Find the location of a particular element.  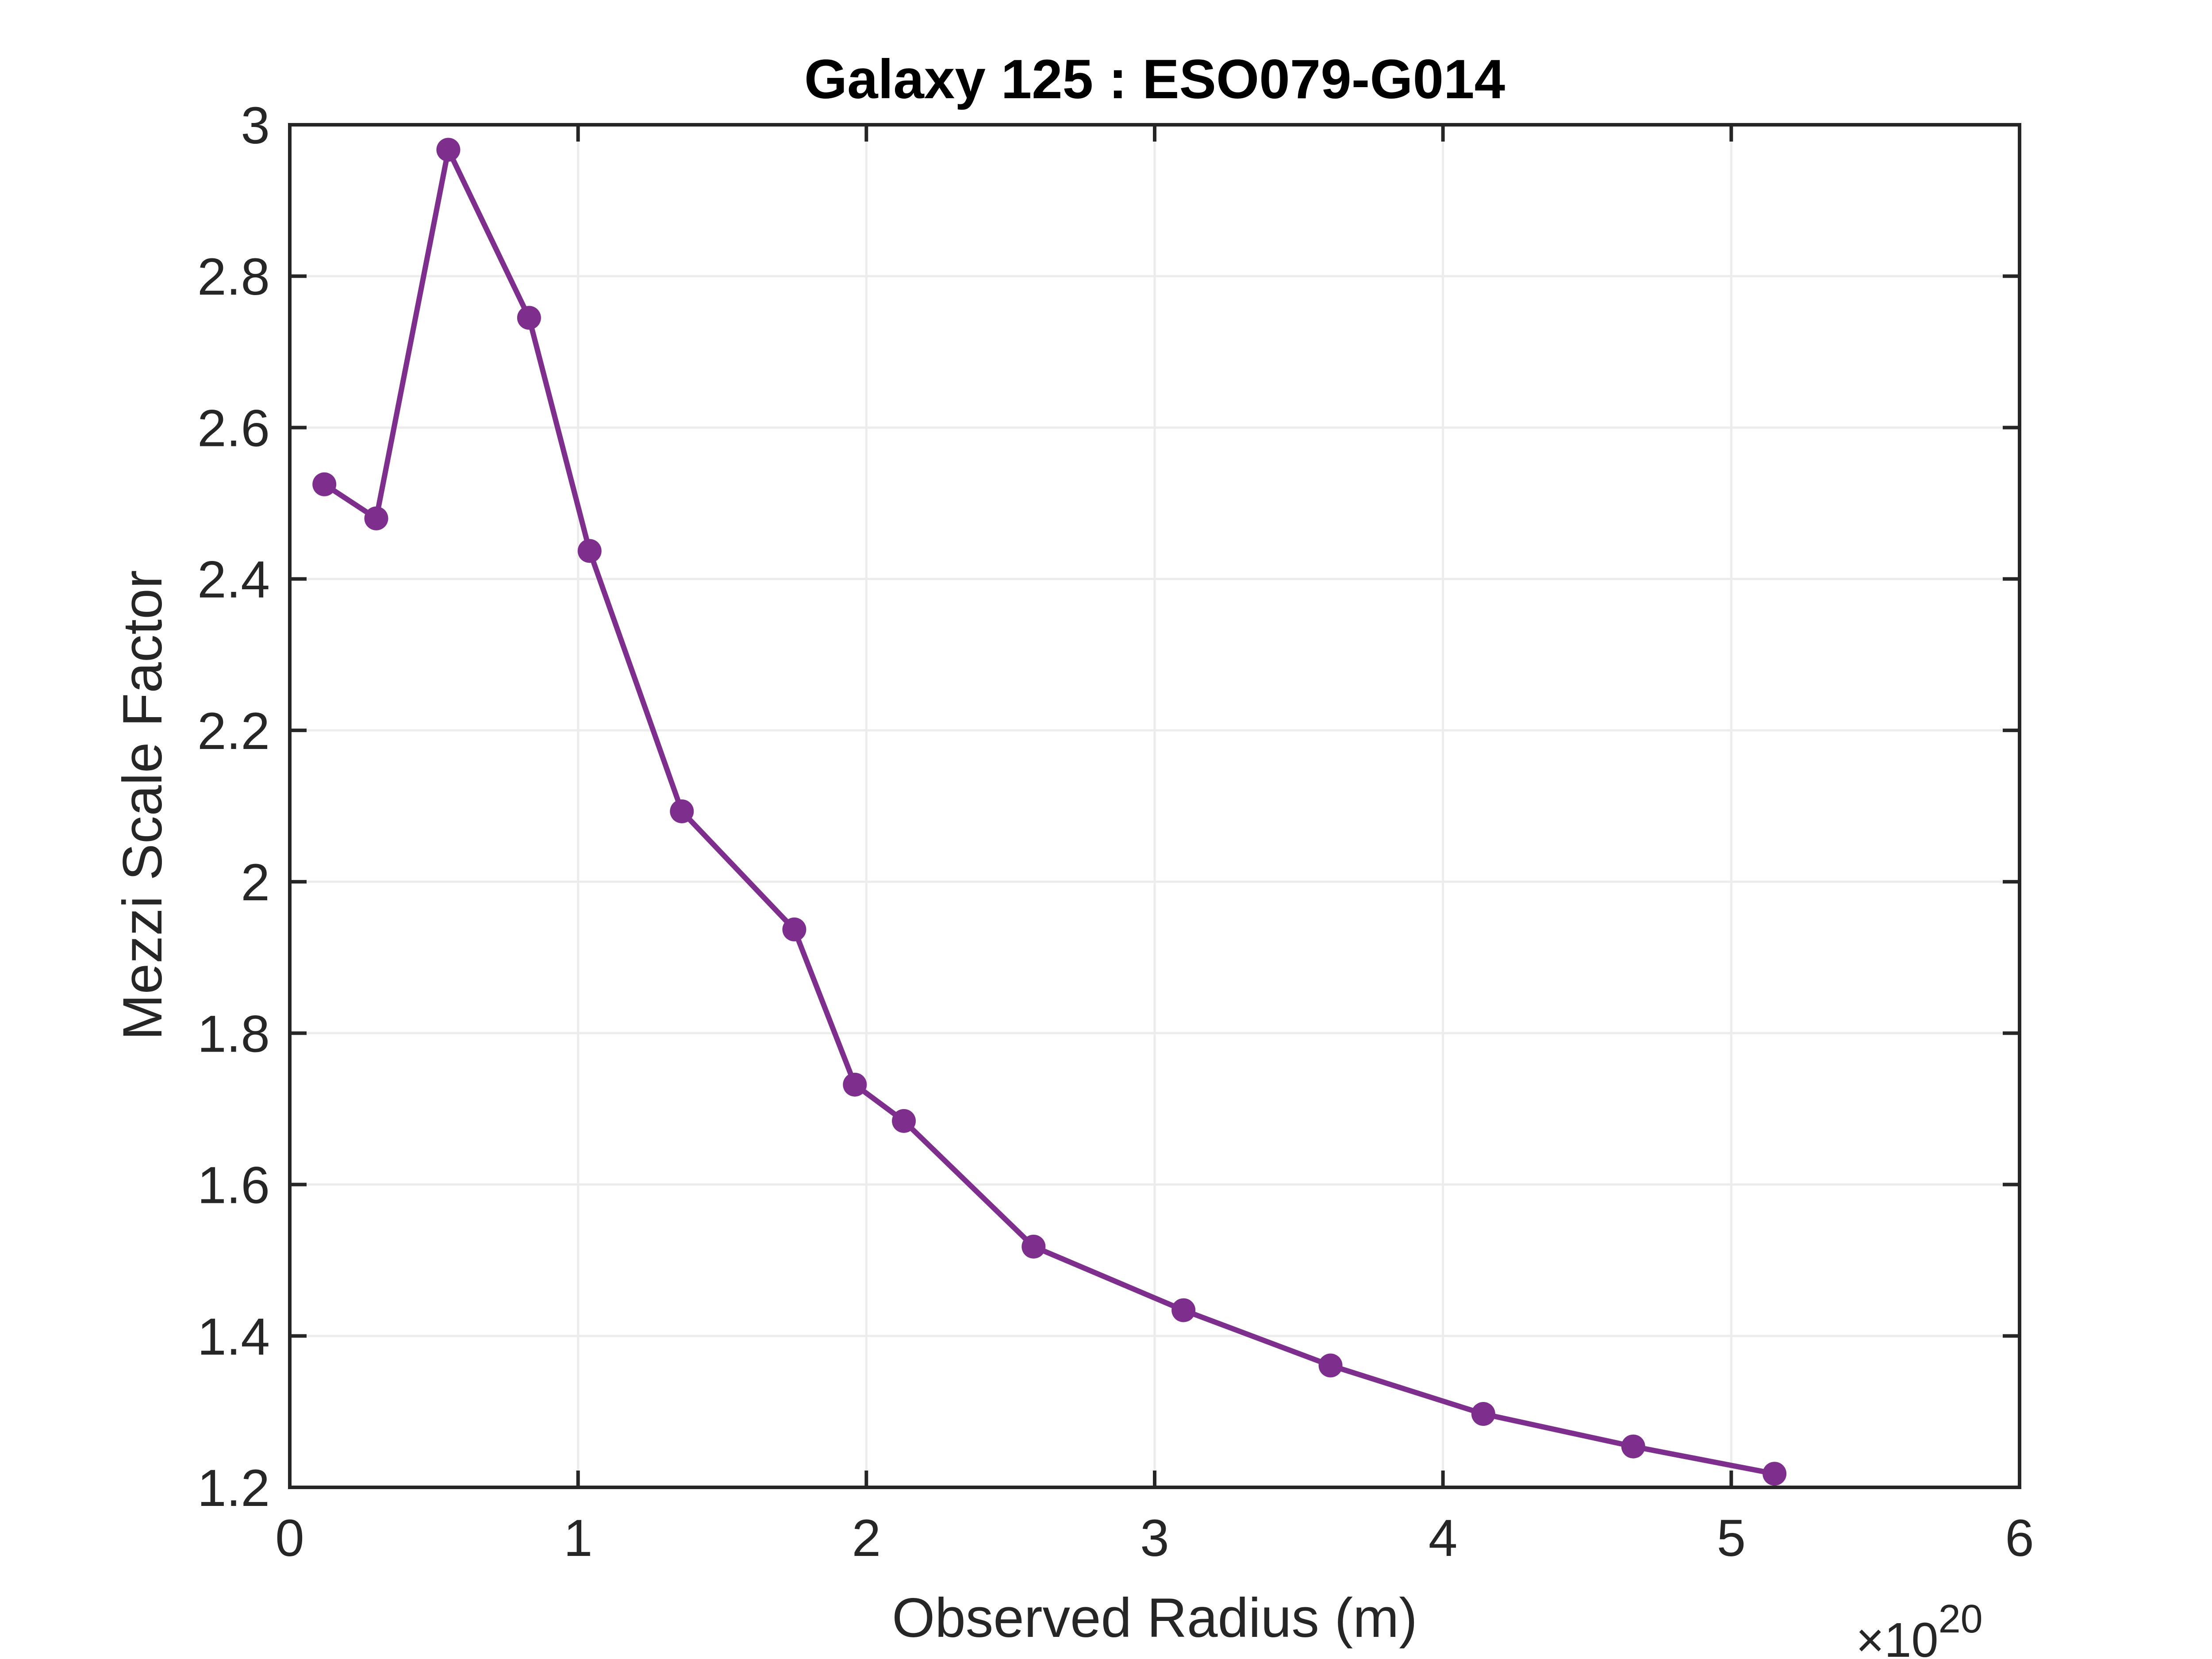

x-tick-label: 6 is located at coordinates (2020, 1538).